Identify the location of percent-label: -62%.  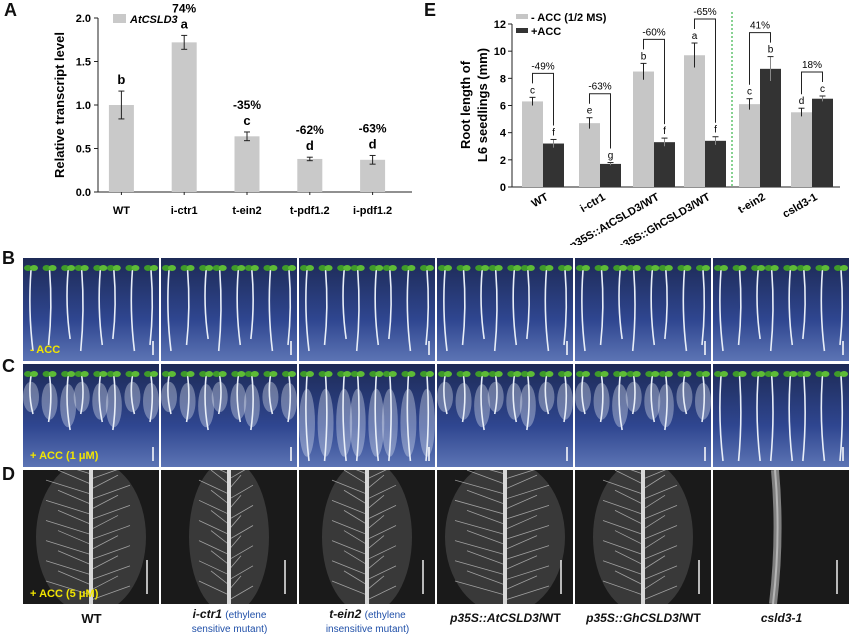
(310, 130).